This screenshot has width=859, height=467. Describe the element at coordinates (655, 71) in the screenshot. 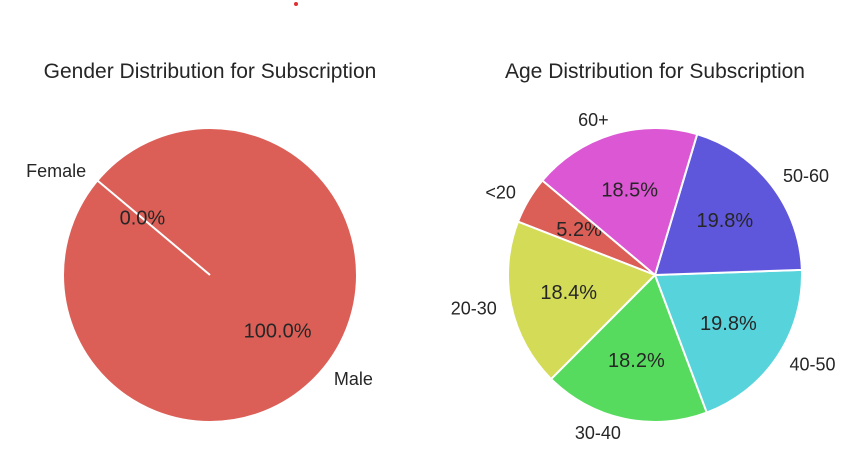

I see `age-chart-title: Age Distribution for Subscription` at that location.